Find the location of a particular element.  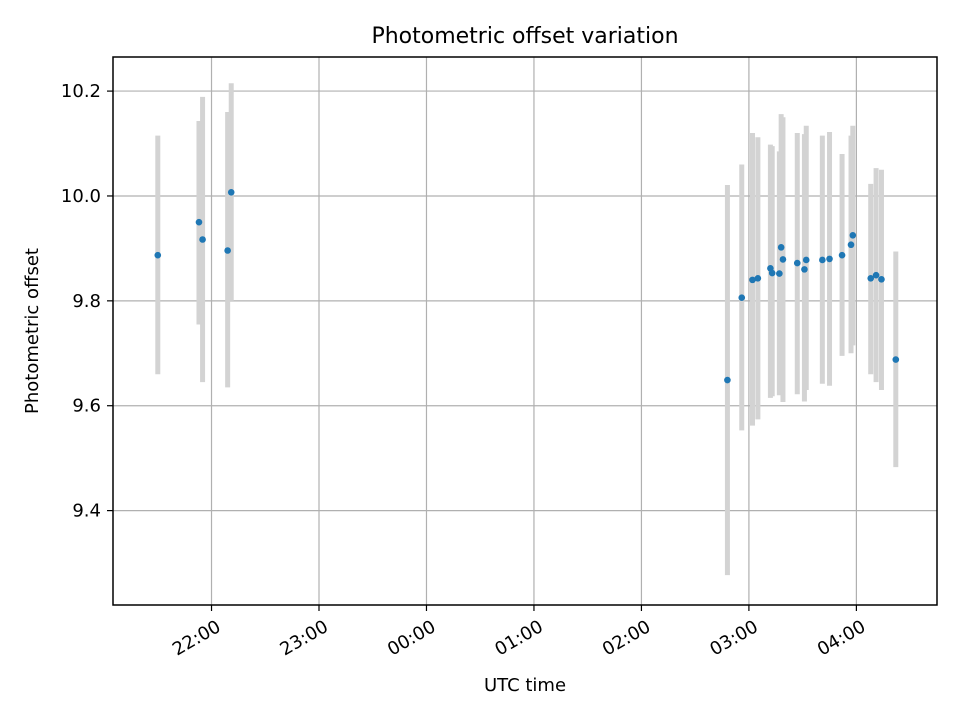

y-tick-label: 10.2 is located at coordinates (81, 91).